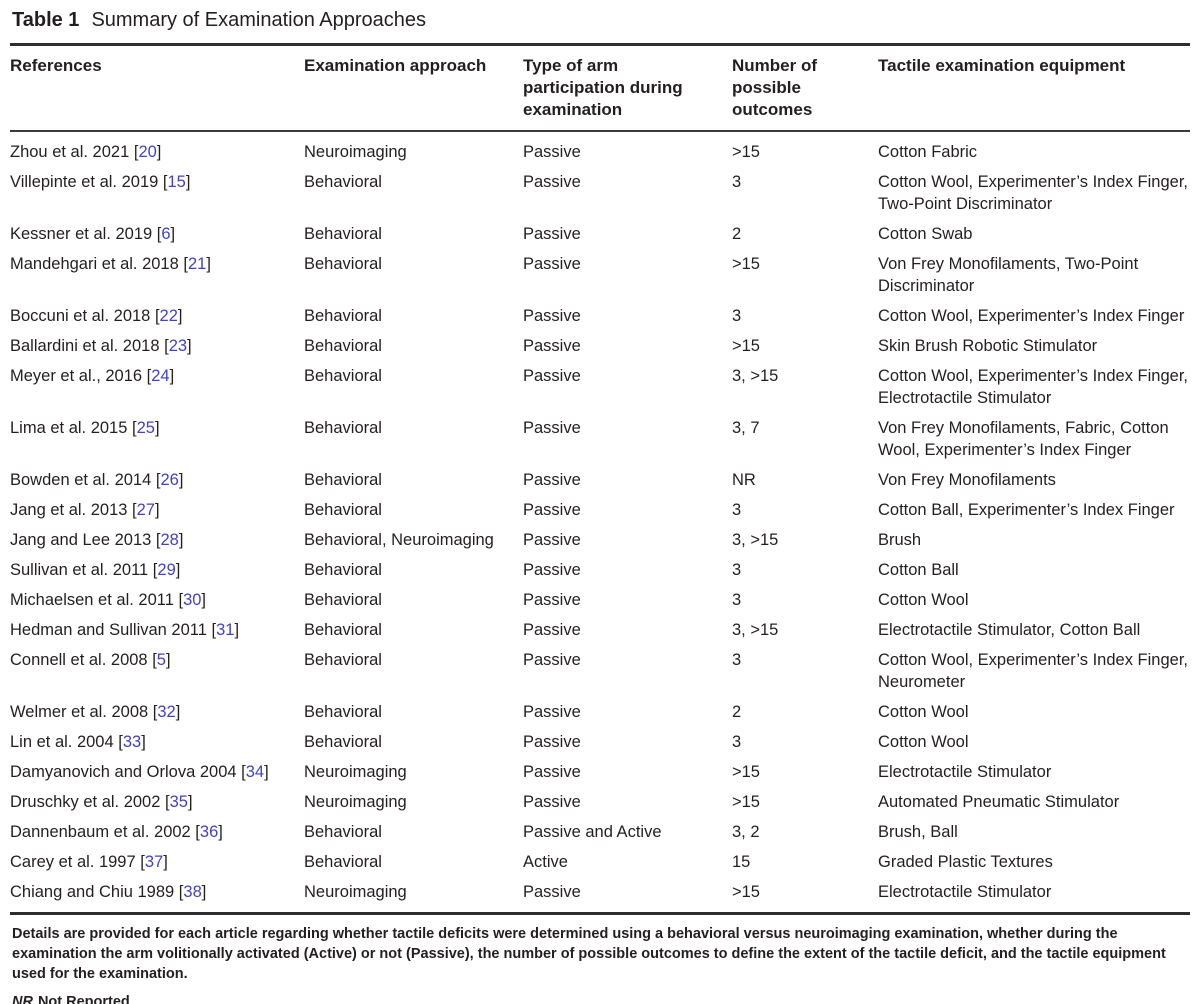 The width and height of the screenshot is (1200, 1004). I want to click on citation-link: 33, so click(132, 742).